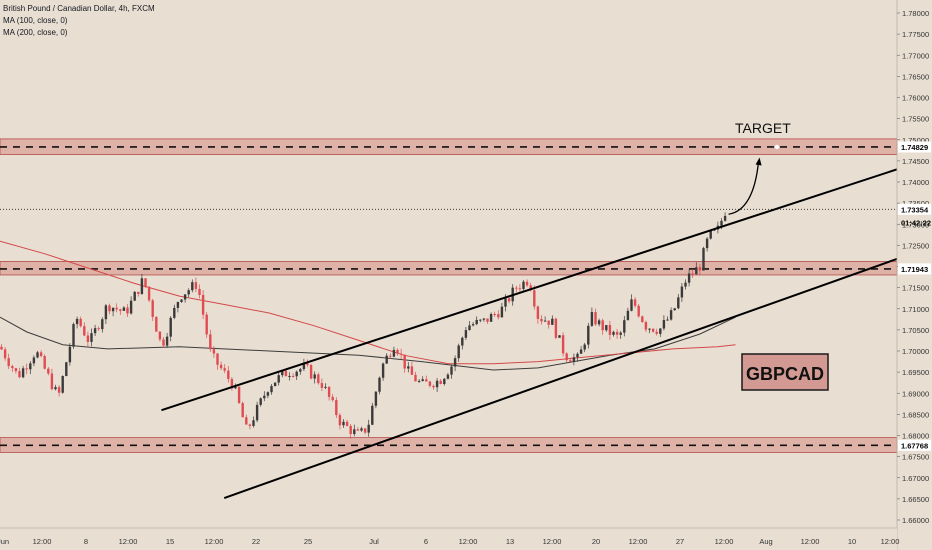 The width and height of the screenshot is (932, 550). Describe the element at coordinates (915, 76) in the screenshot. I see `price-tick-label: 1.76500` at that location.